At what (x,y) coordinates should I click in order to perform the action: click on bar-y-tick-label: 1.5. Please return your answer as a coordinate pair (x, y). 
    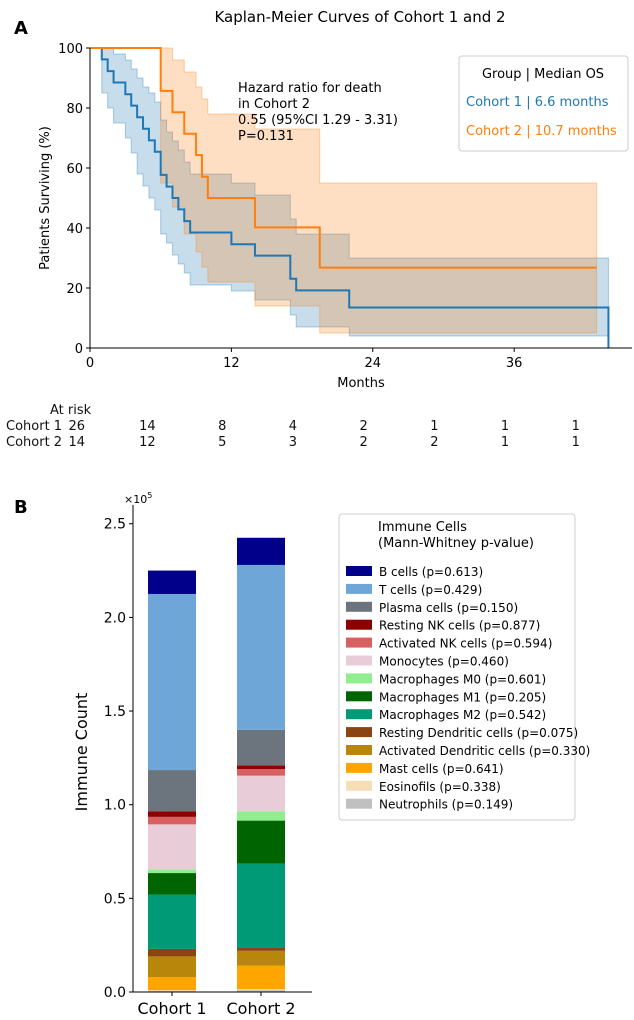
    Looking at the image, I should click on (115, 712).